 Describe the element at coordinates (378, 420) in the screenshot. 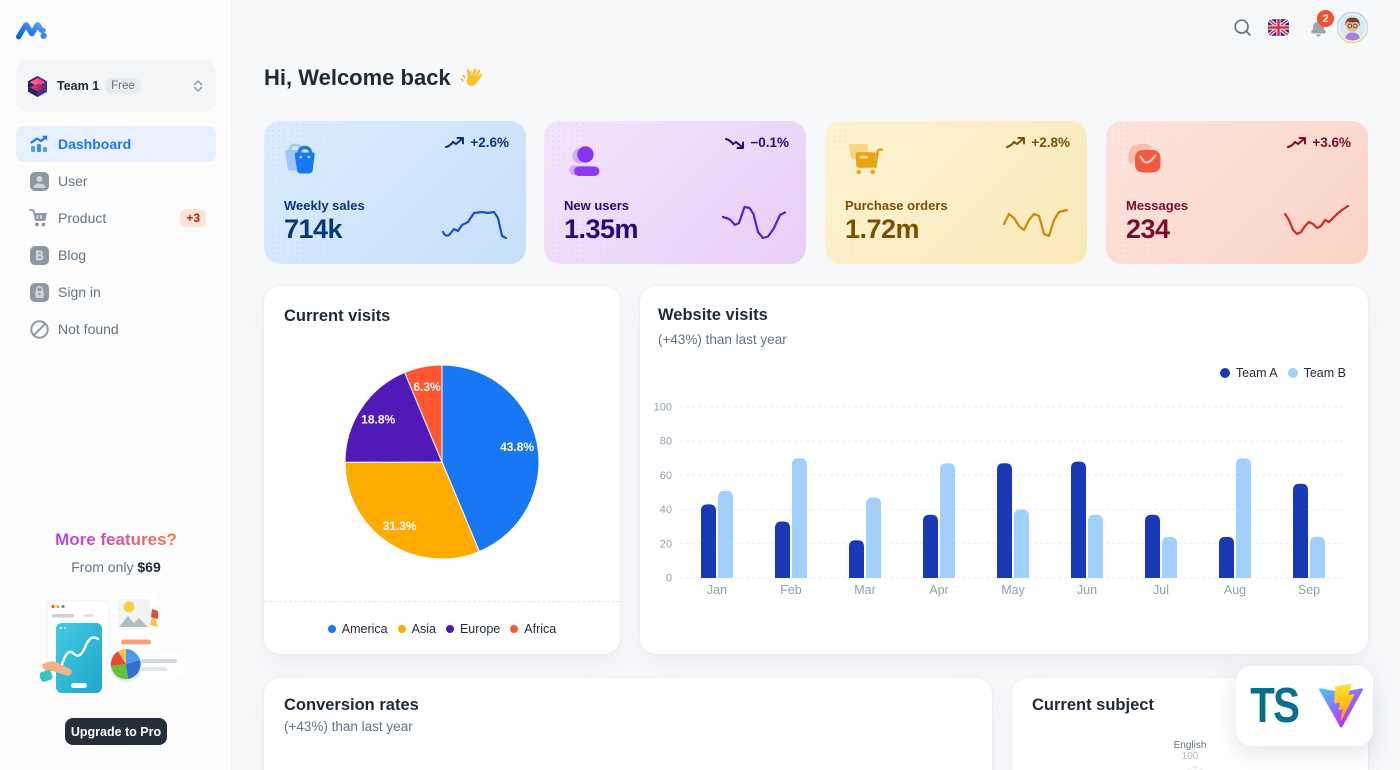

I see `svg-text: 18.8%` at that location.